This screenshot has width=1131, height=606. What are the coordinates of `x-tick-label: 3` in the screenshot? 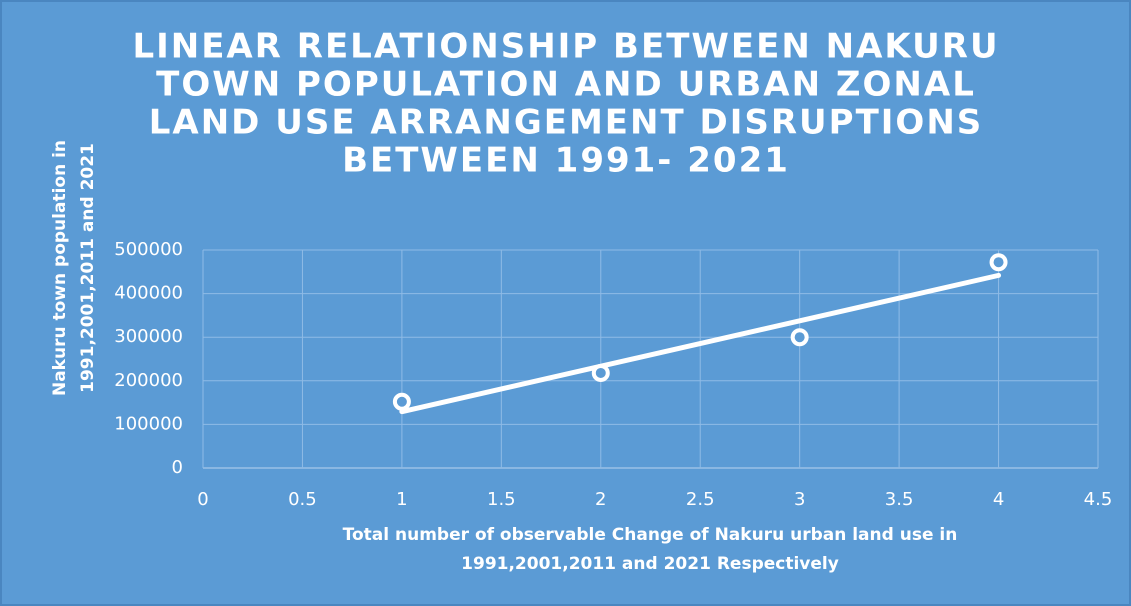 It's located at (799, 499).